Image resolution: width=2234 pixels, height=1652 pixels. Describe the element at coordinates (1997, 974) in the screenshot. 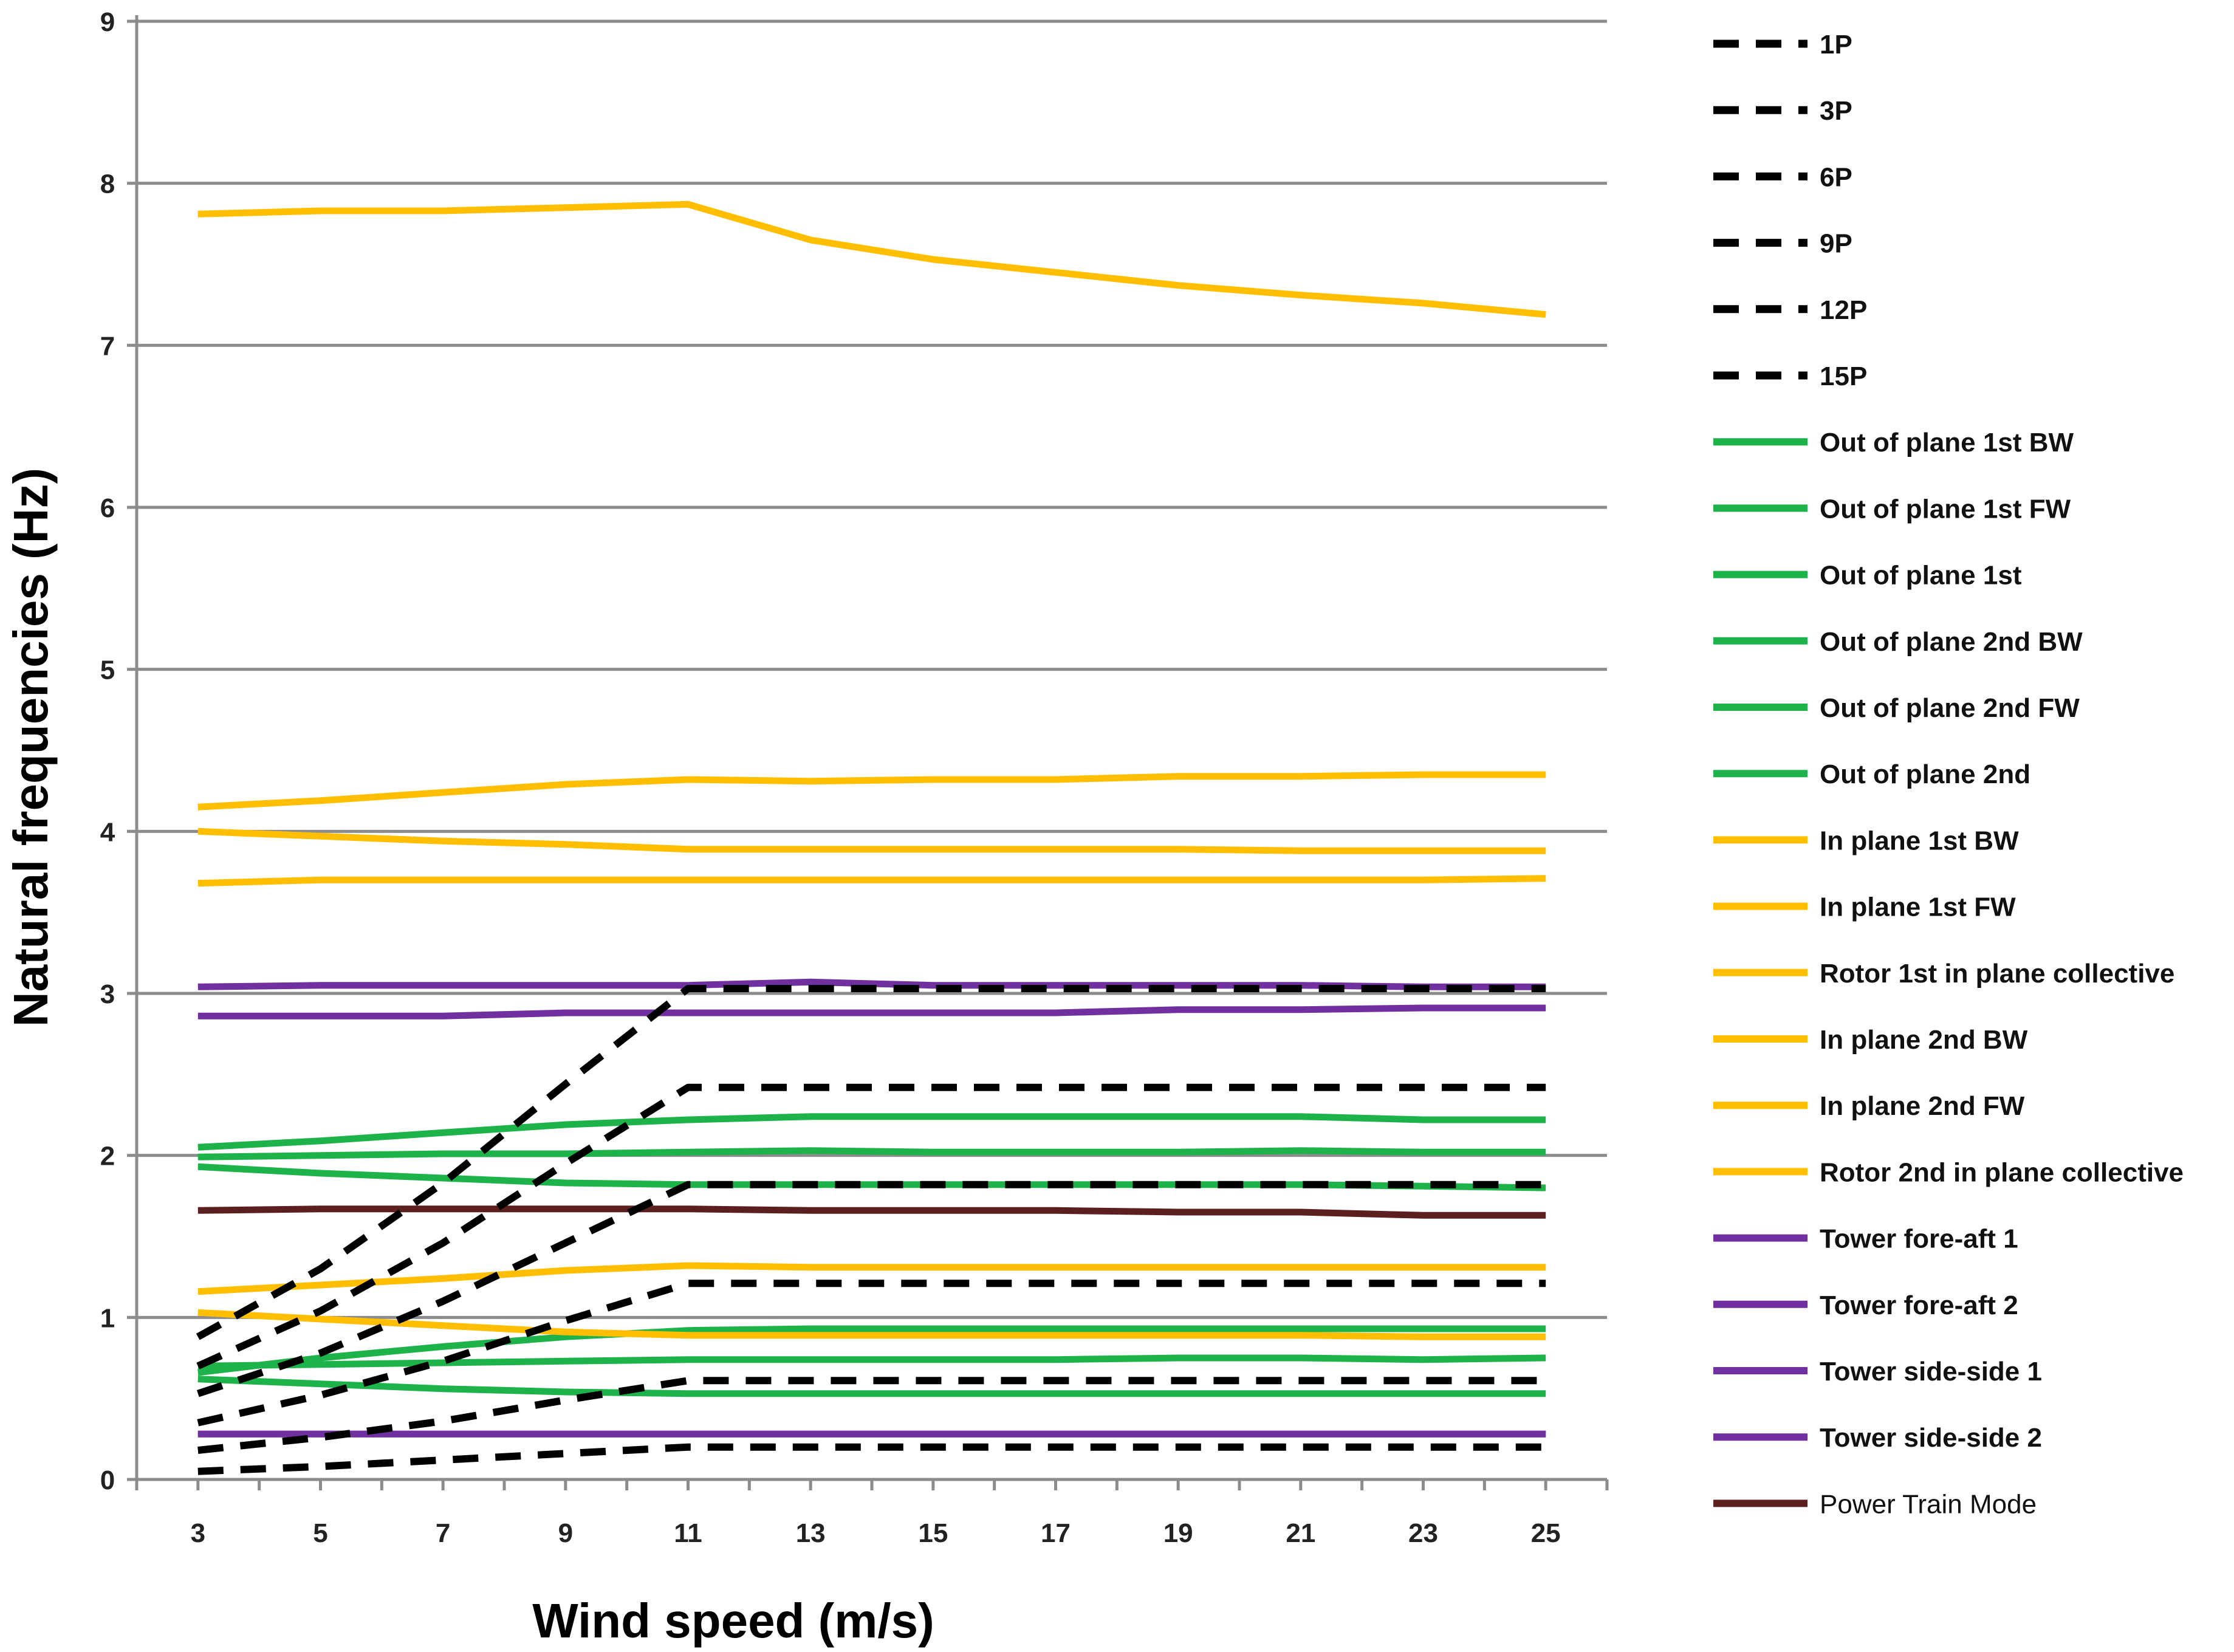

I see `legend-label-rotor-1st-in-plane-collective: Rotor 1st in plane collective` at that location.